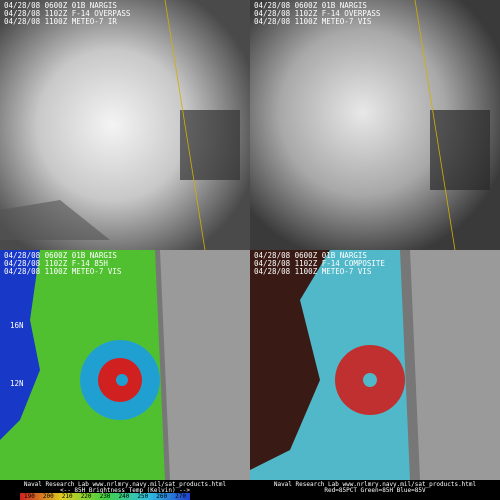  Describe the element at coordinates (105, 496) in the screenshot. I see `colorbar-tick: 230` at that location.